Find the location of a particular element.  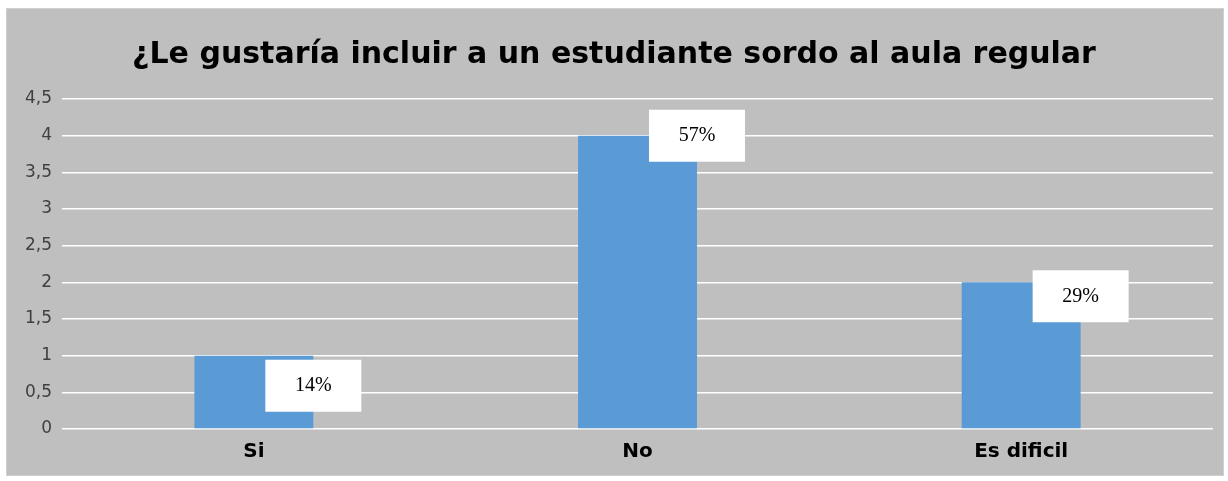

y-tick-label: 1 is located at coordinates (47, 354).